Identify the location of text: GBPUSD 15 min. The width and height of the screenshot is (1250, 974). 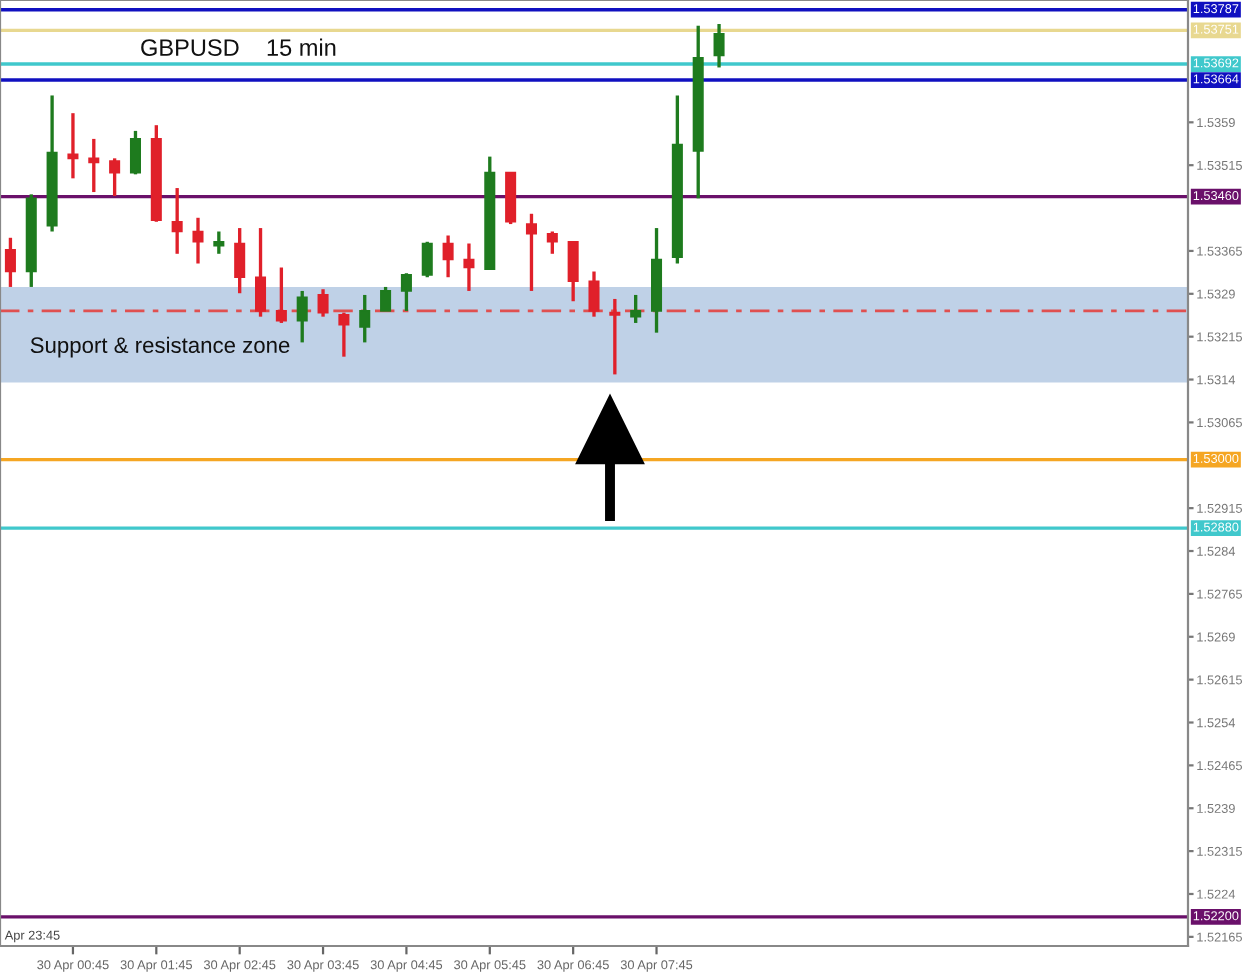
(238, 47).